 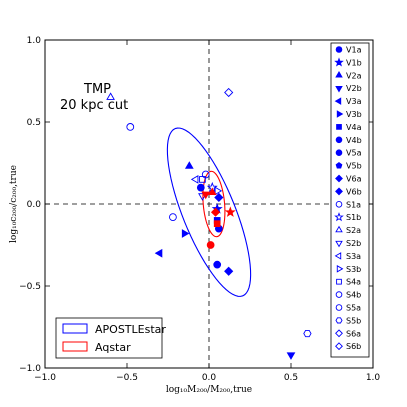 I want to click on marker-legend-label: S6b, so click(x=353, y=346).